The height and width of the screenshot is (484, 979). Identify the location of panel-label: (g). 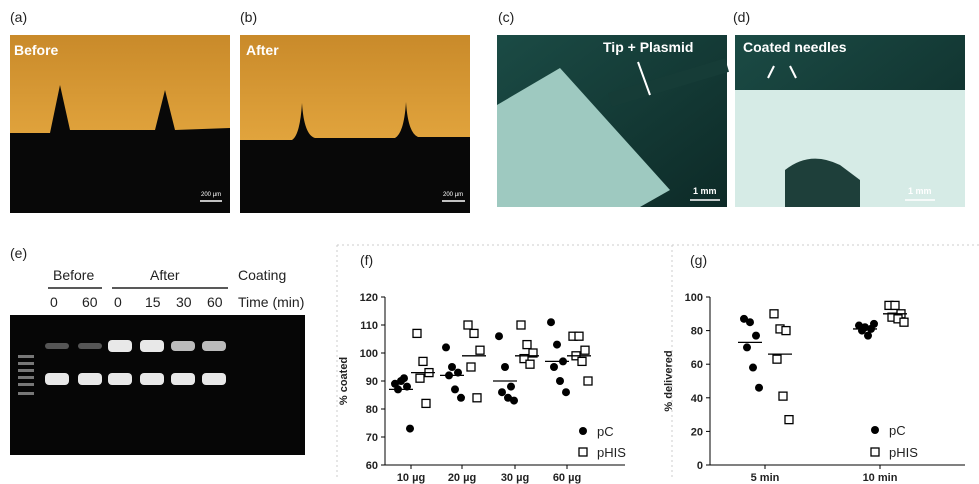
(698, 260).